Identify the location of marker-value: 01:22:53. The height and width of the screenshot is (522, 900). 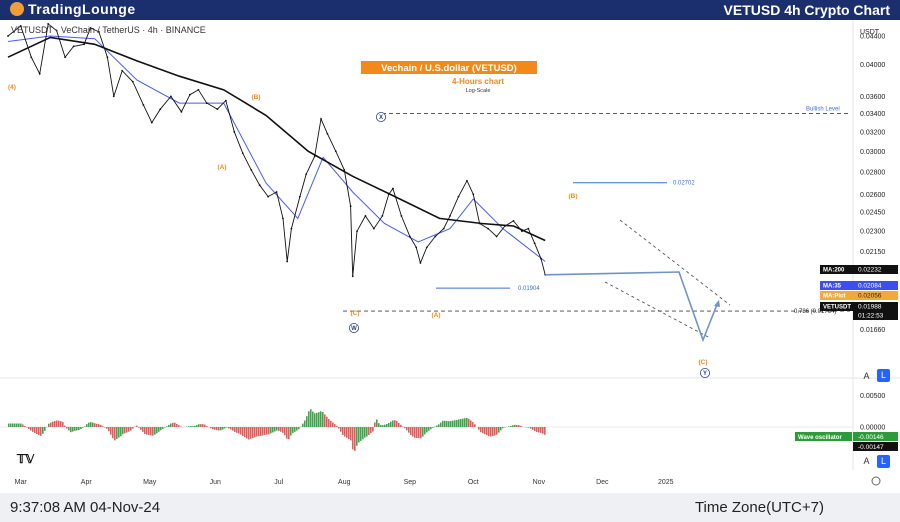
(871, 316).